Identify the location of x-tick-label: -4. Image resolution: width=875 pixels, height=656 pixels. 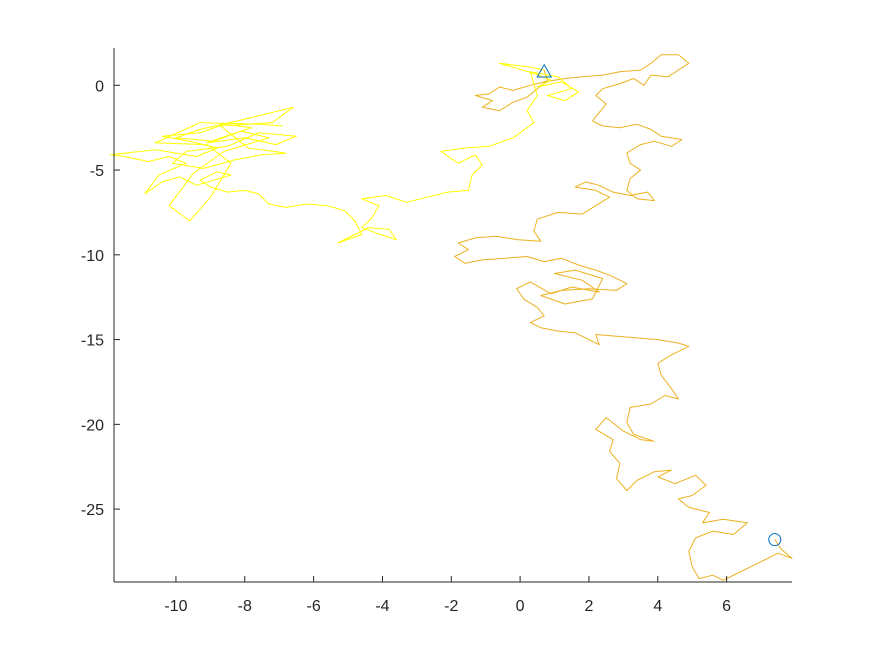
(382, 606).